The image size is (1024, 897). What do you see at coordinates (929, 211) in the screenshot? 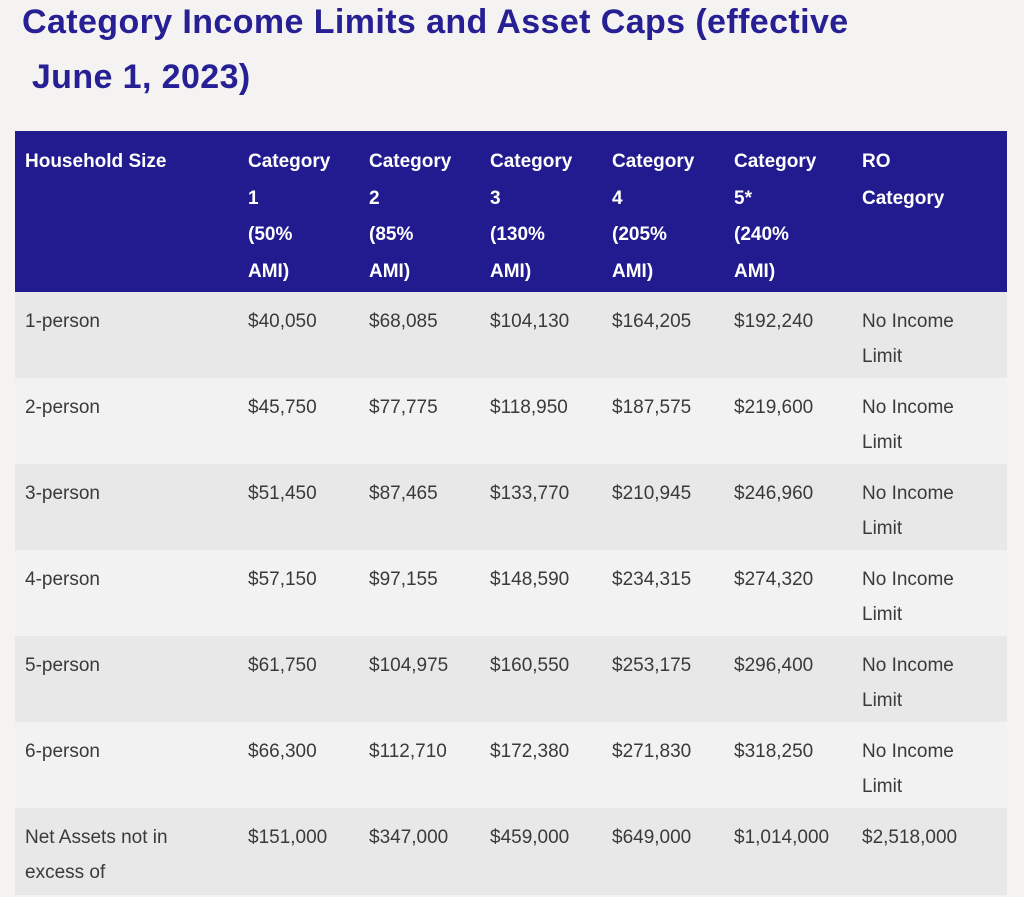
I see `column-header-ro-category: RO Category` at bounding box center [929, 211].